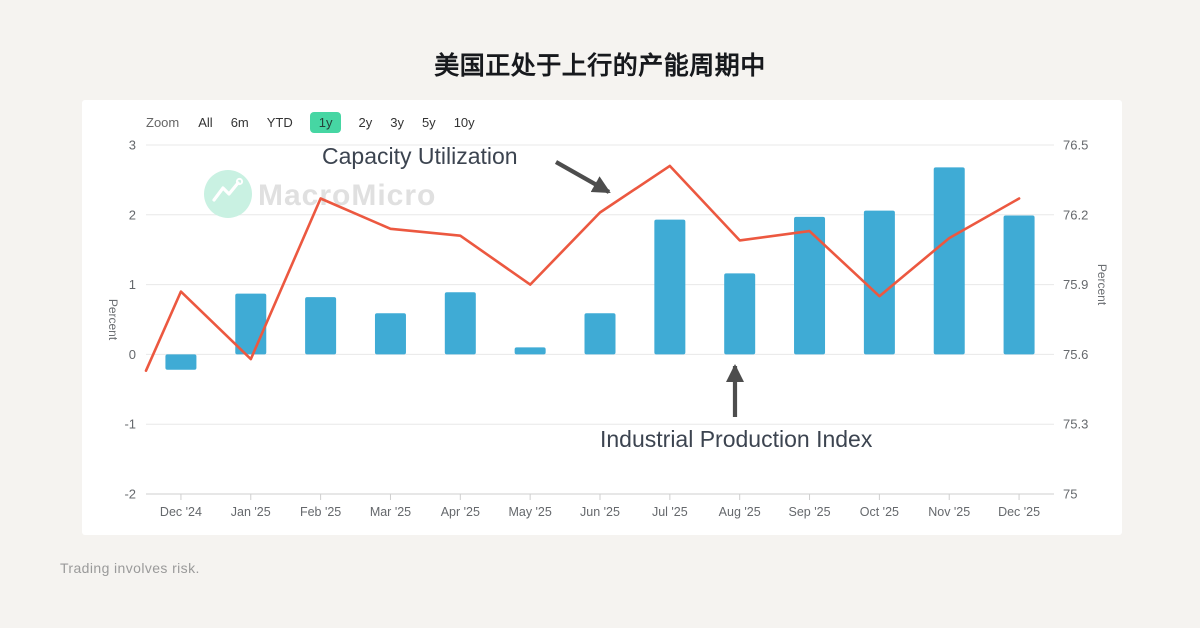 The image size is (1200, 628). Describe the element at coordinates (600, 334) in the screenshot. I see `bar-Jun '25` at that location.